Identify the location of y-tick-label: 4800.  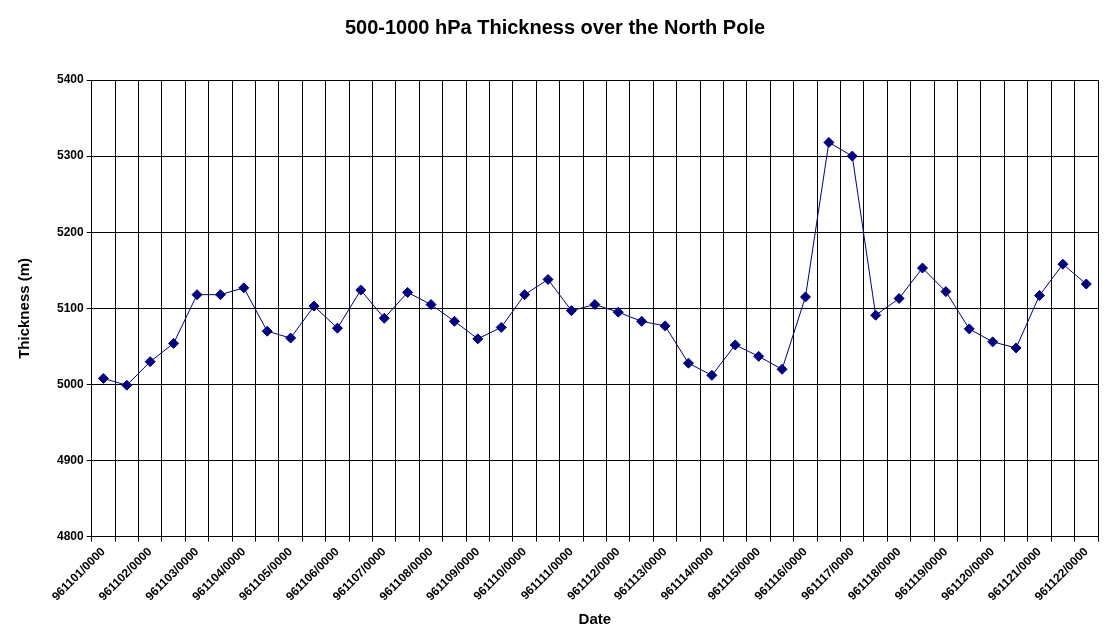
(70, 536).